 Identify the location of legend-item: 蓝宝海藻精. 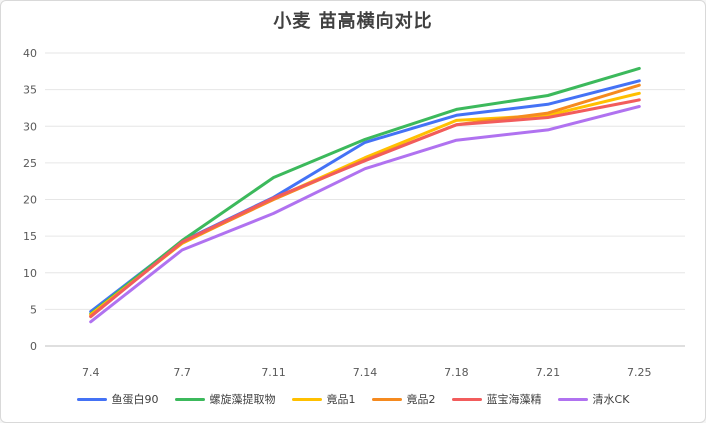
(496, 399).